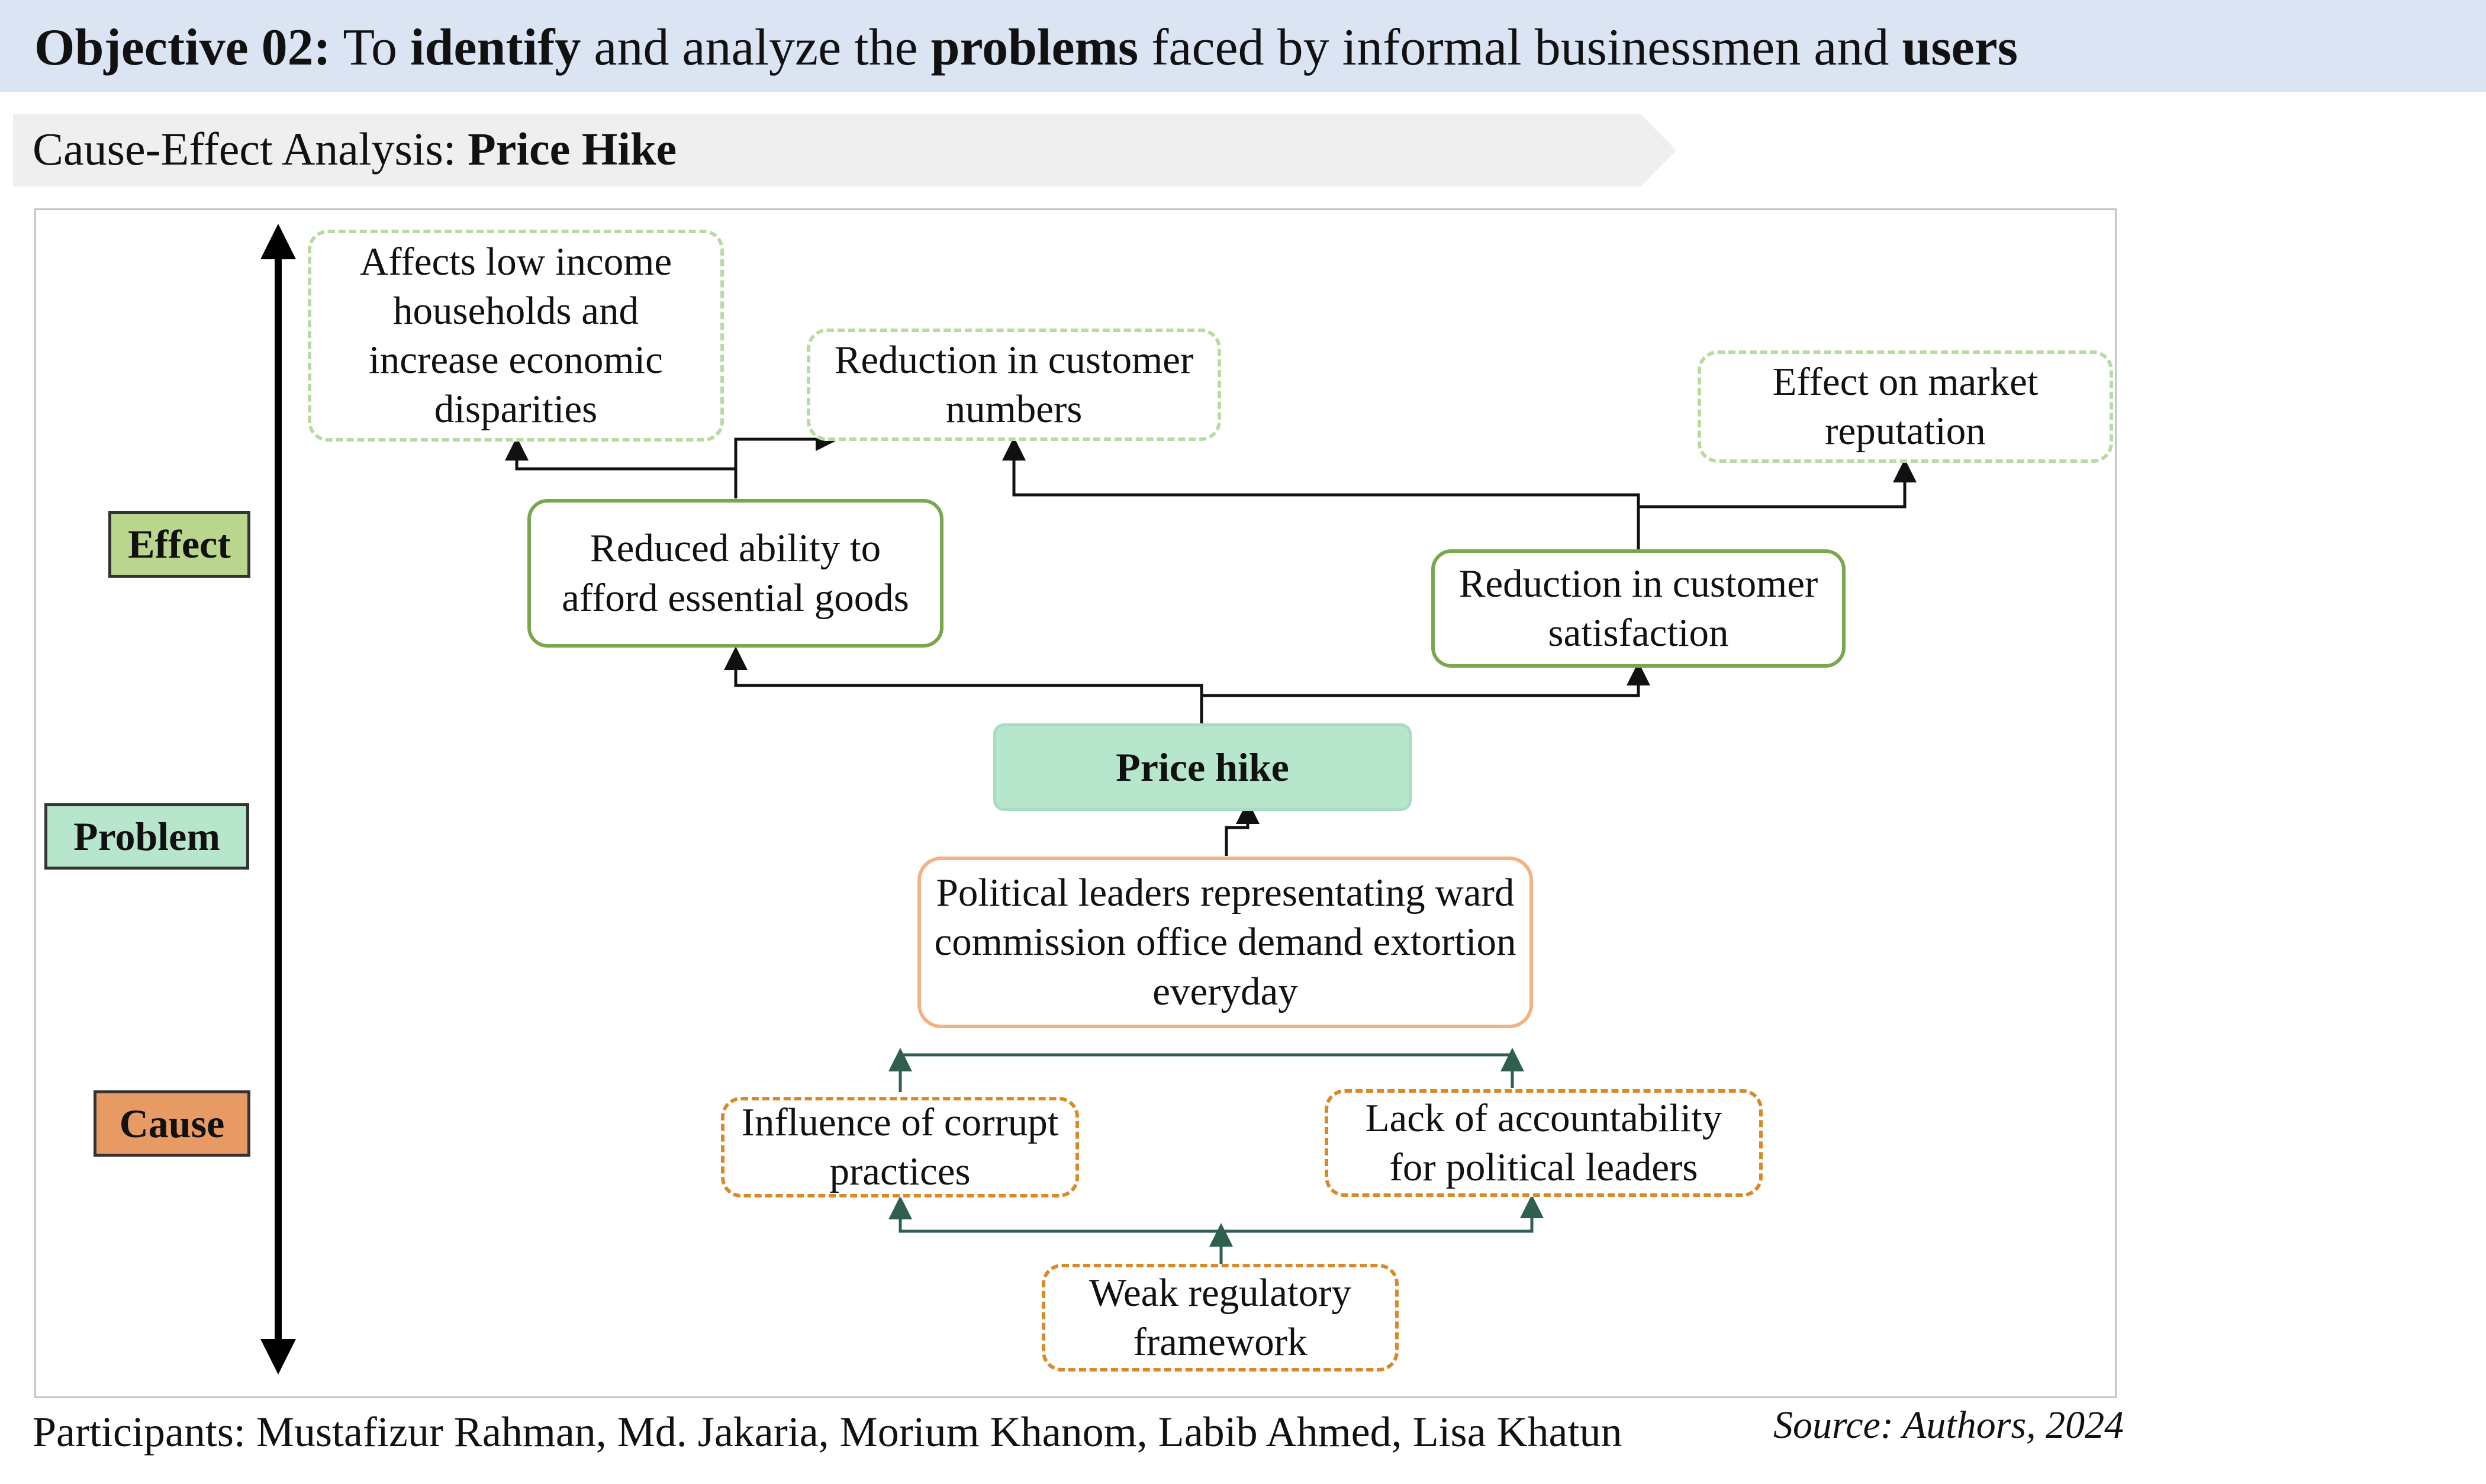 The image size is (2486, 1484). Describe the element at coordinates (786, 448) in the screenshot. I see `connector-reduced-to-customer-numbers` at that location.